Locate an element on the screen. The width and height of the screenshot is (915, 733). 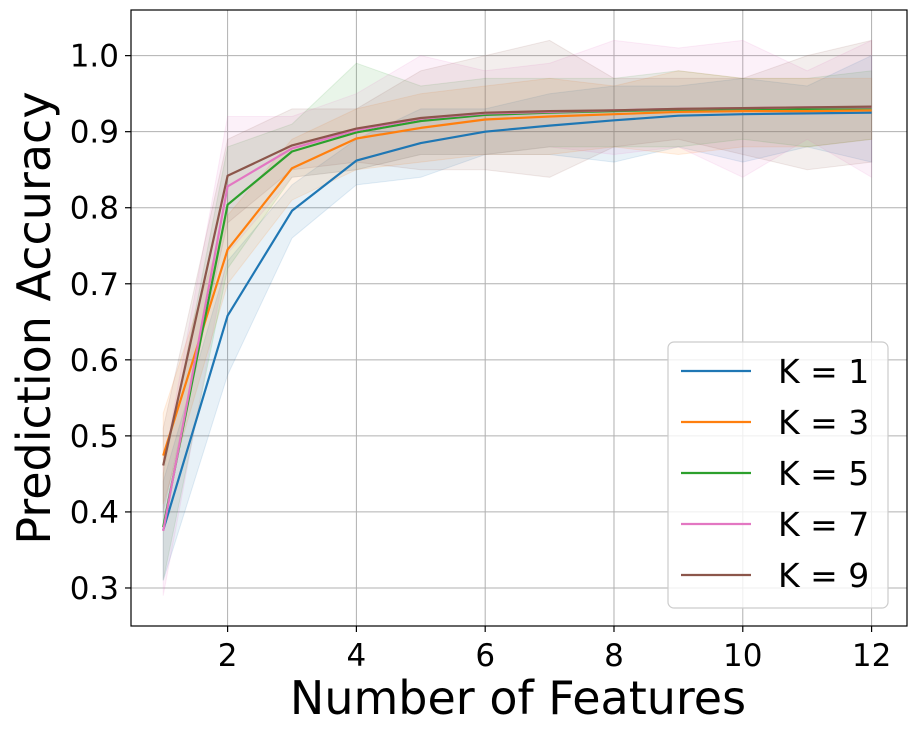
x-tick-label: 8 is located at coordinates (614, 656).